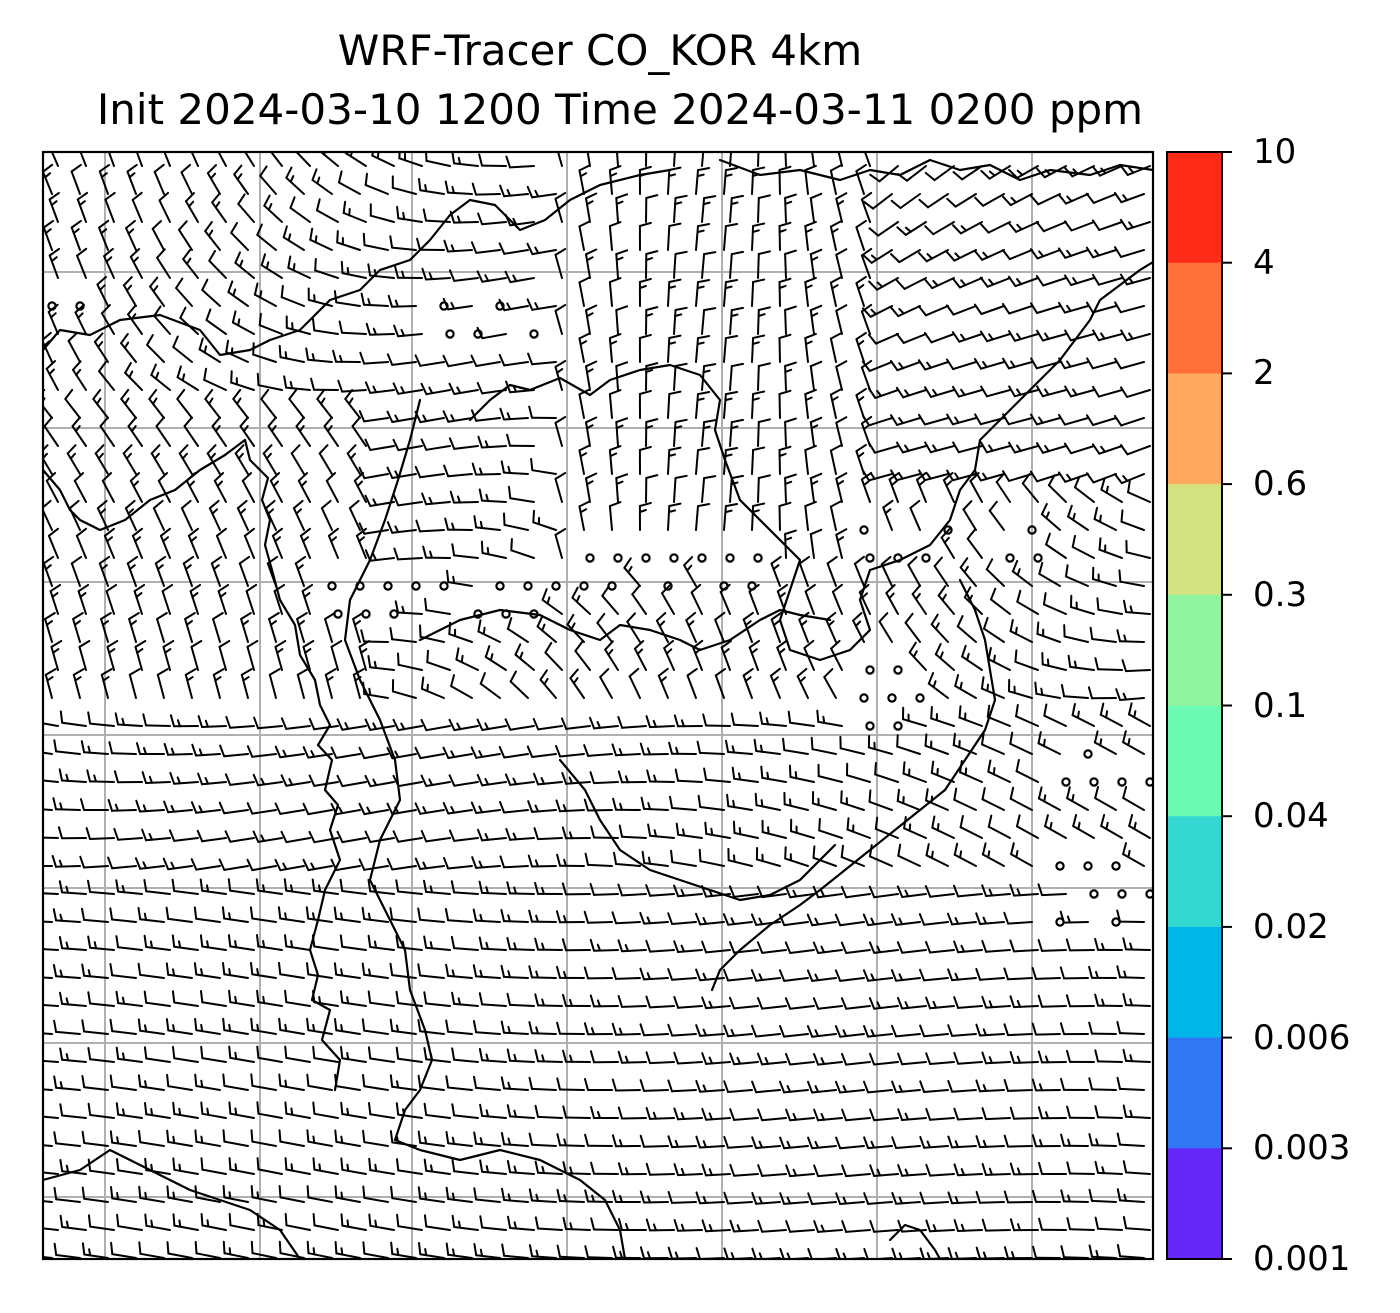  What do you see at coordinates (697, 830) in the screenshot?
I see `coastline-southern-peninsula` at bounding box center [697, 830].